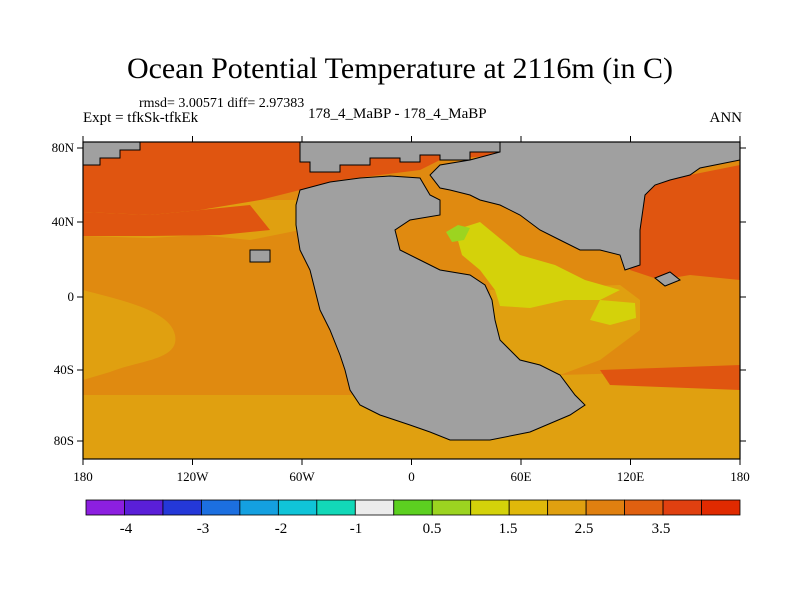 Image resolution: width=800 pixels, height=600 pixels. Describe the element at coordinates (71, 296) in the screenshot. I see `y-tick-label: 0` at that location.